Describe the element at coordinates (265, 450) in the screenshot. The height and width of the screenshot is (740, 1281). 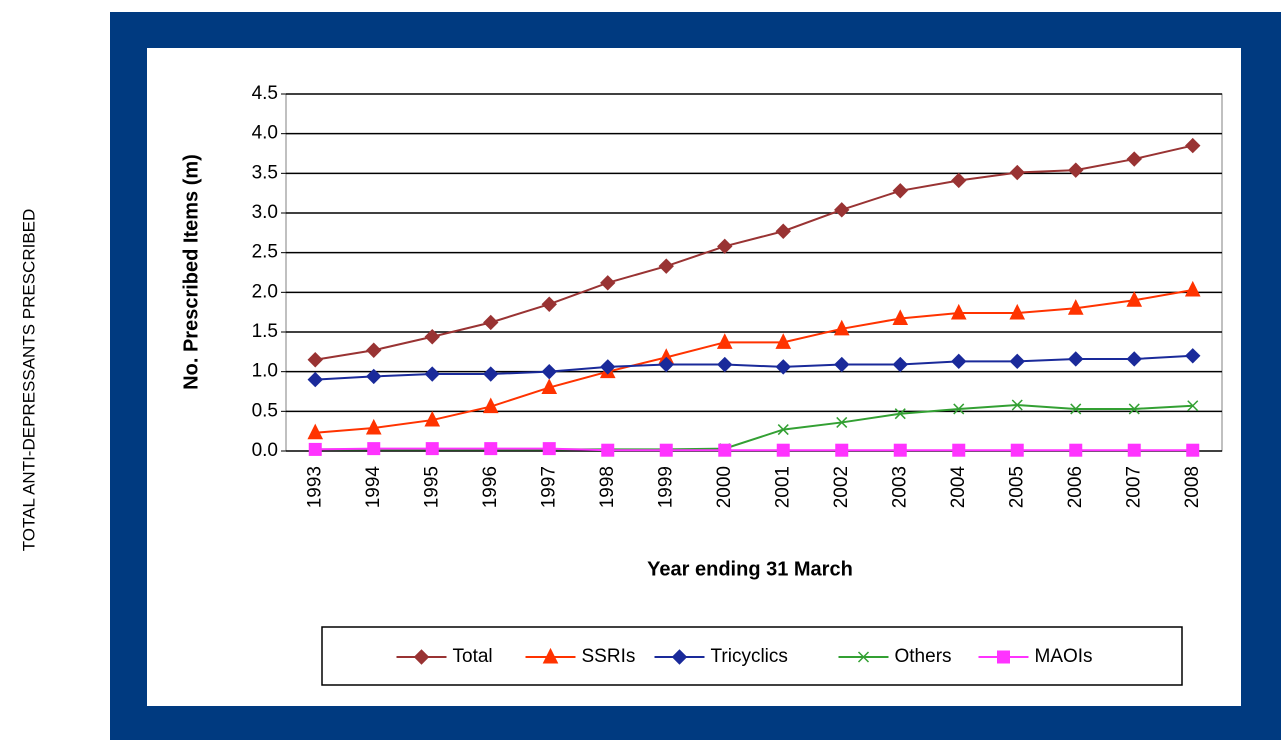
I see `y-tick-label: 0.0` at that location.